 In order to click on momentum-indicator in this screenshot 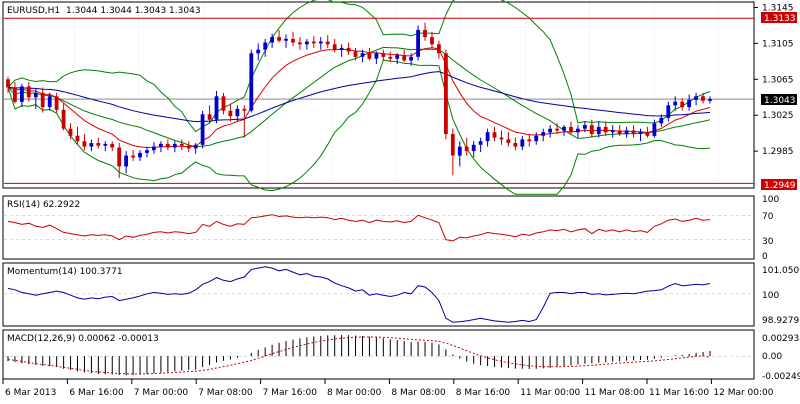, I will do `click(379, 294)`.